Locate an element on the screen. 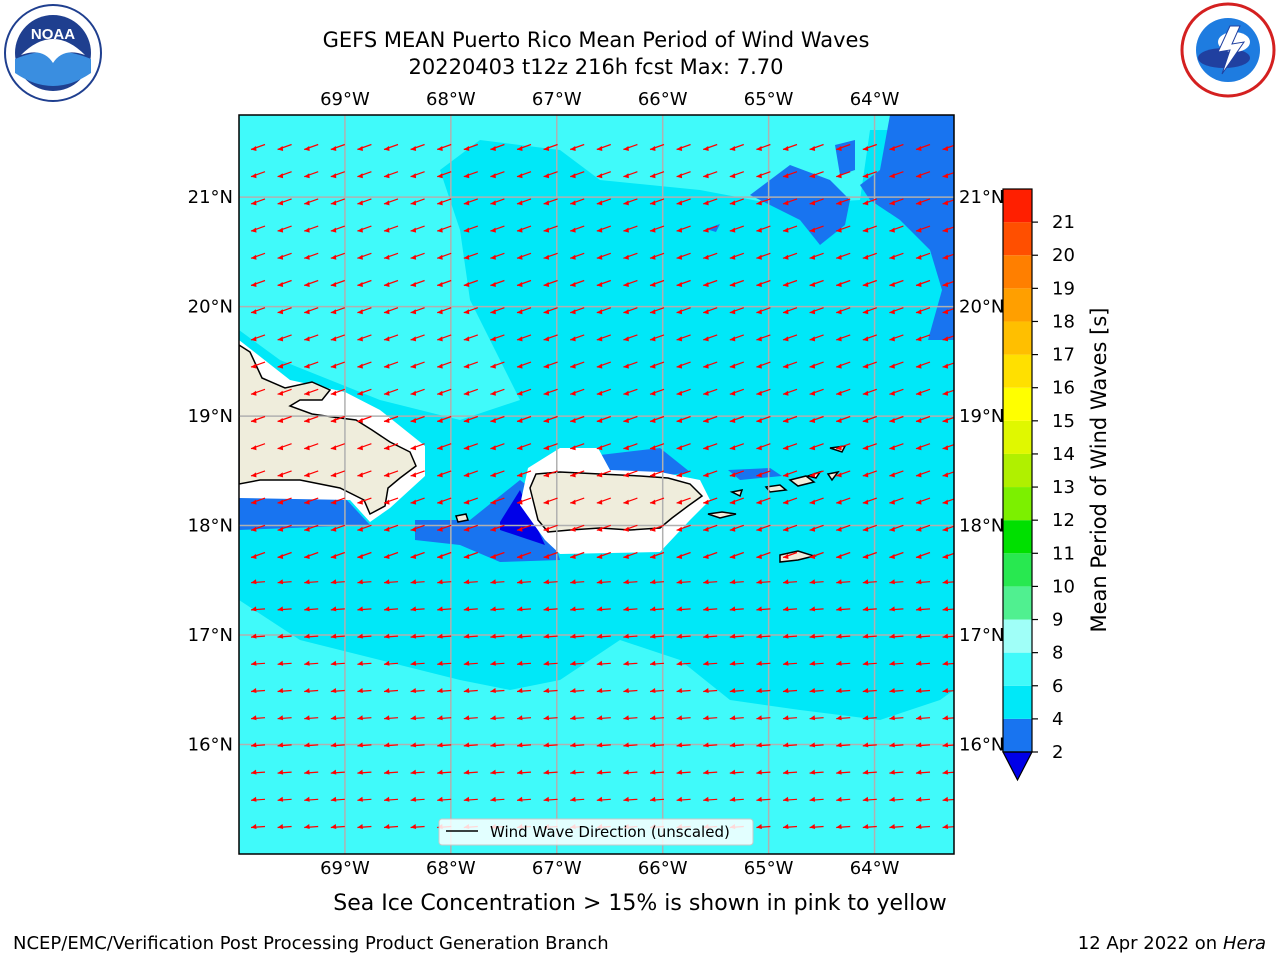 The width and height of the screenshot is (1280, 960). lat-tick-label-right: 19°N is located at coordinates (981, 416).